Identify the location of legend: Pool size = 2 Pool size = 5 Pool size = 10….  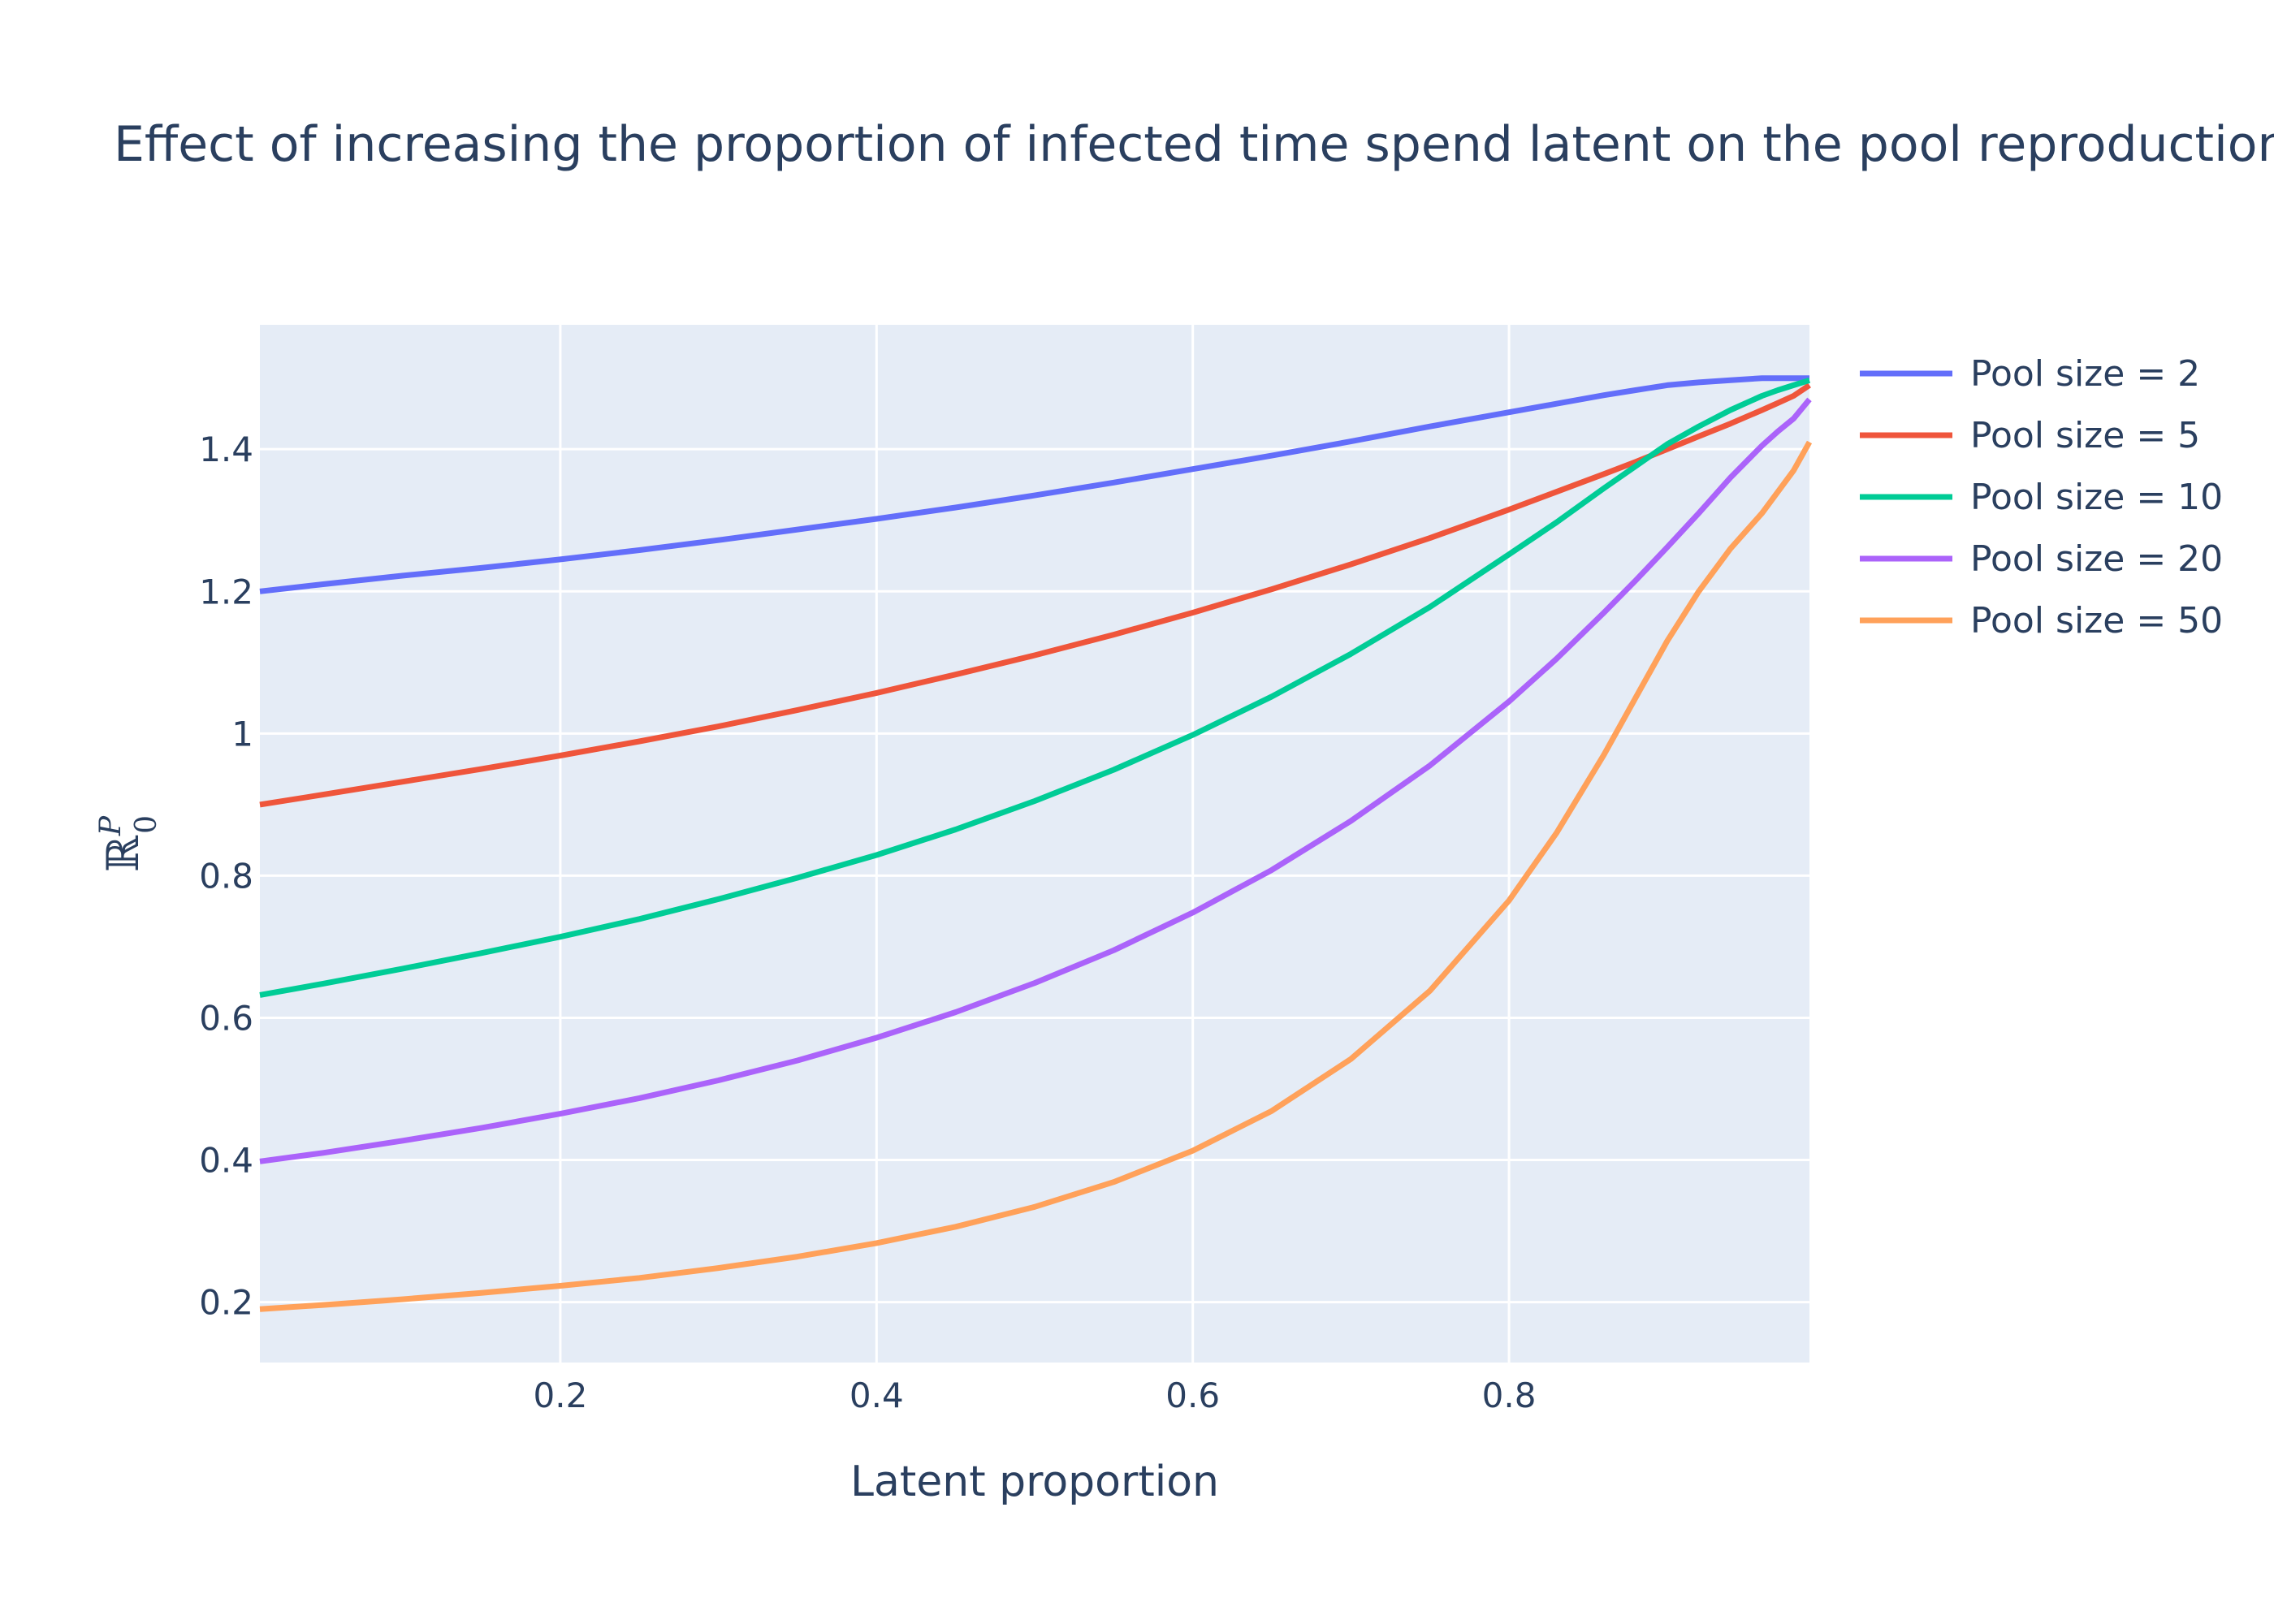
(2042, 497).